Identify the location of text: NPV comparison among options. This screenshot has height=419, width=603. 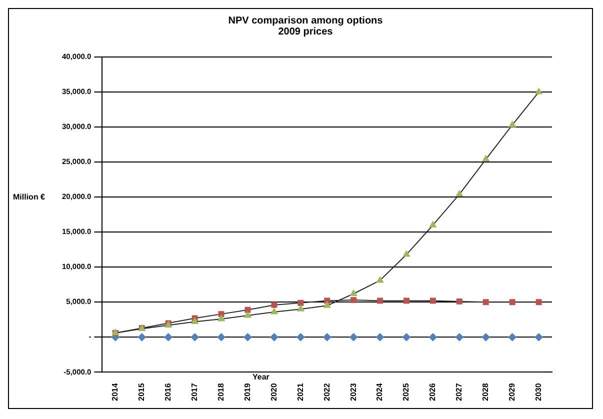
(305, 20).